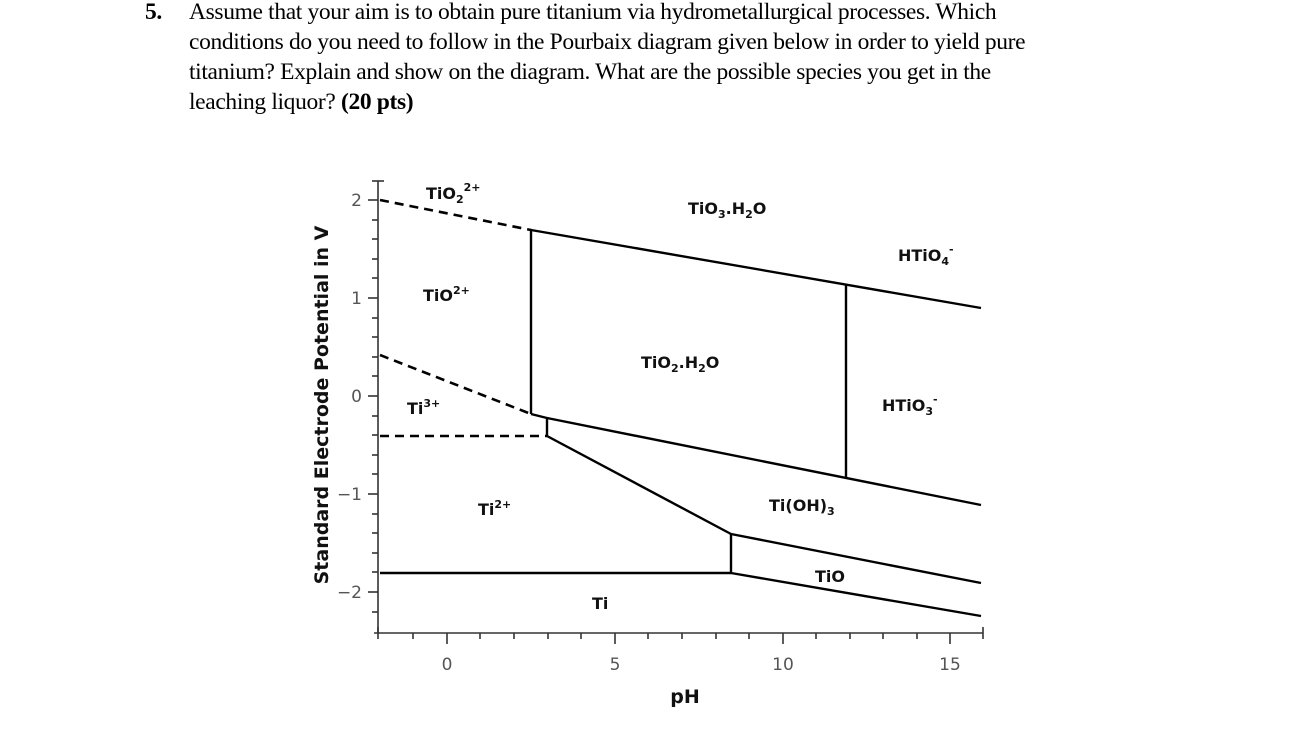  I want to click on label-htio3: HTiO3-, so click(910, 405).